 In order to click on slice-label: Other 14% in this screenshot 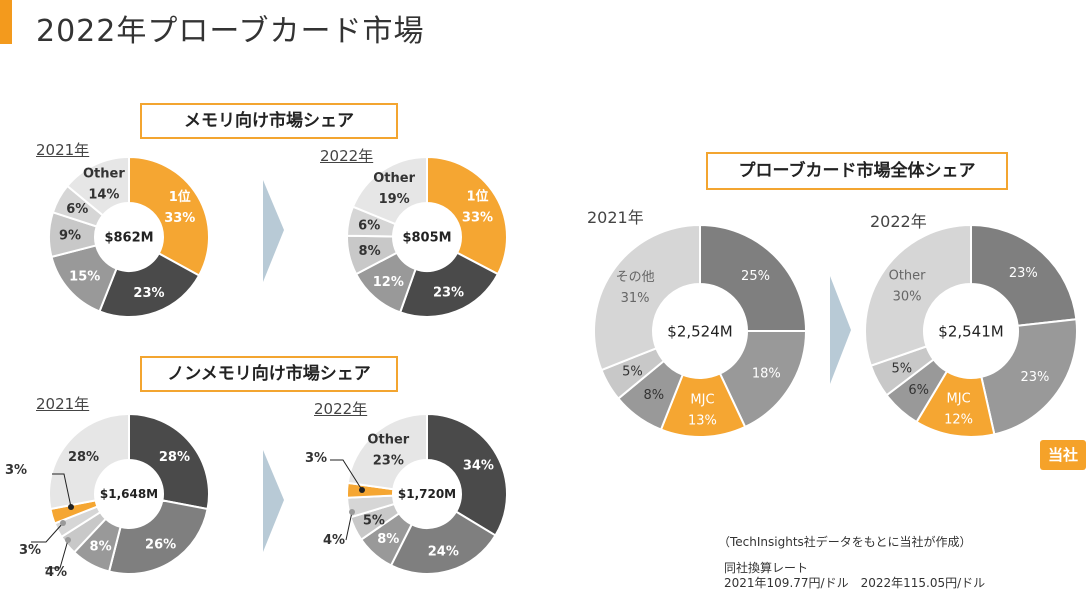, I will do `click(104, 185)`.